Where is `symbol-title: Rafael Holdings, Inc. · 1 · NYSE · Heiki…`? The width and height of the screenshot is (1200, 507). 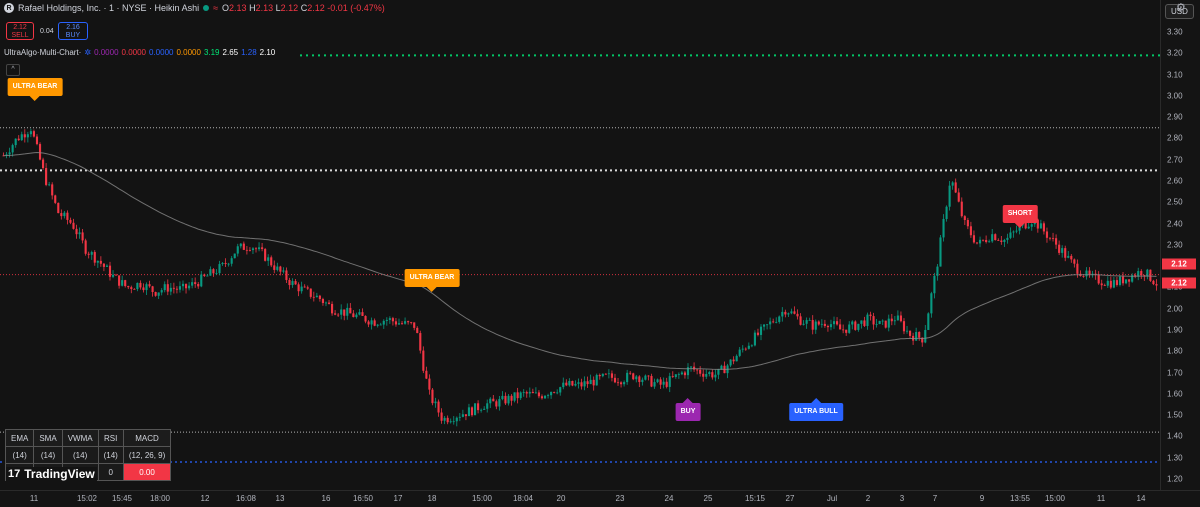
symbol-title: Rafael Holdings, Inc. · 1 · NYSE · Heiki… is located at coordinates (109, 8).